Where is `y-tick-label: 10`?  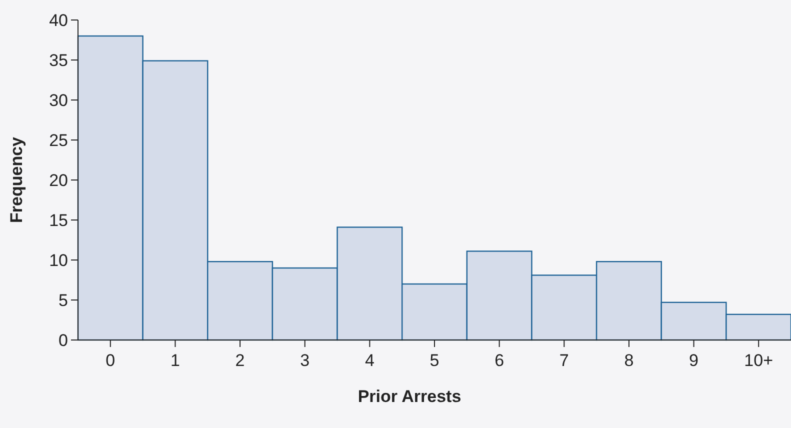 y-tick-label: 10 is located at coordinates (58, 260).